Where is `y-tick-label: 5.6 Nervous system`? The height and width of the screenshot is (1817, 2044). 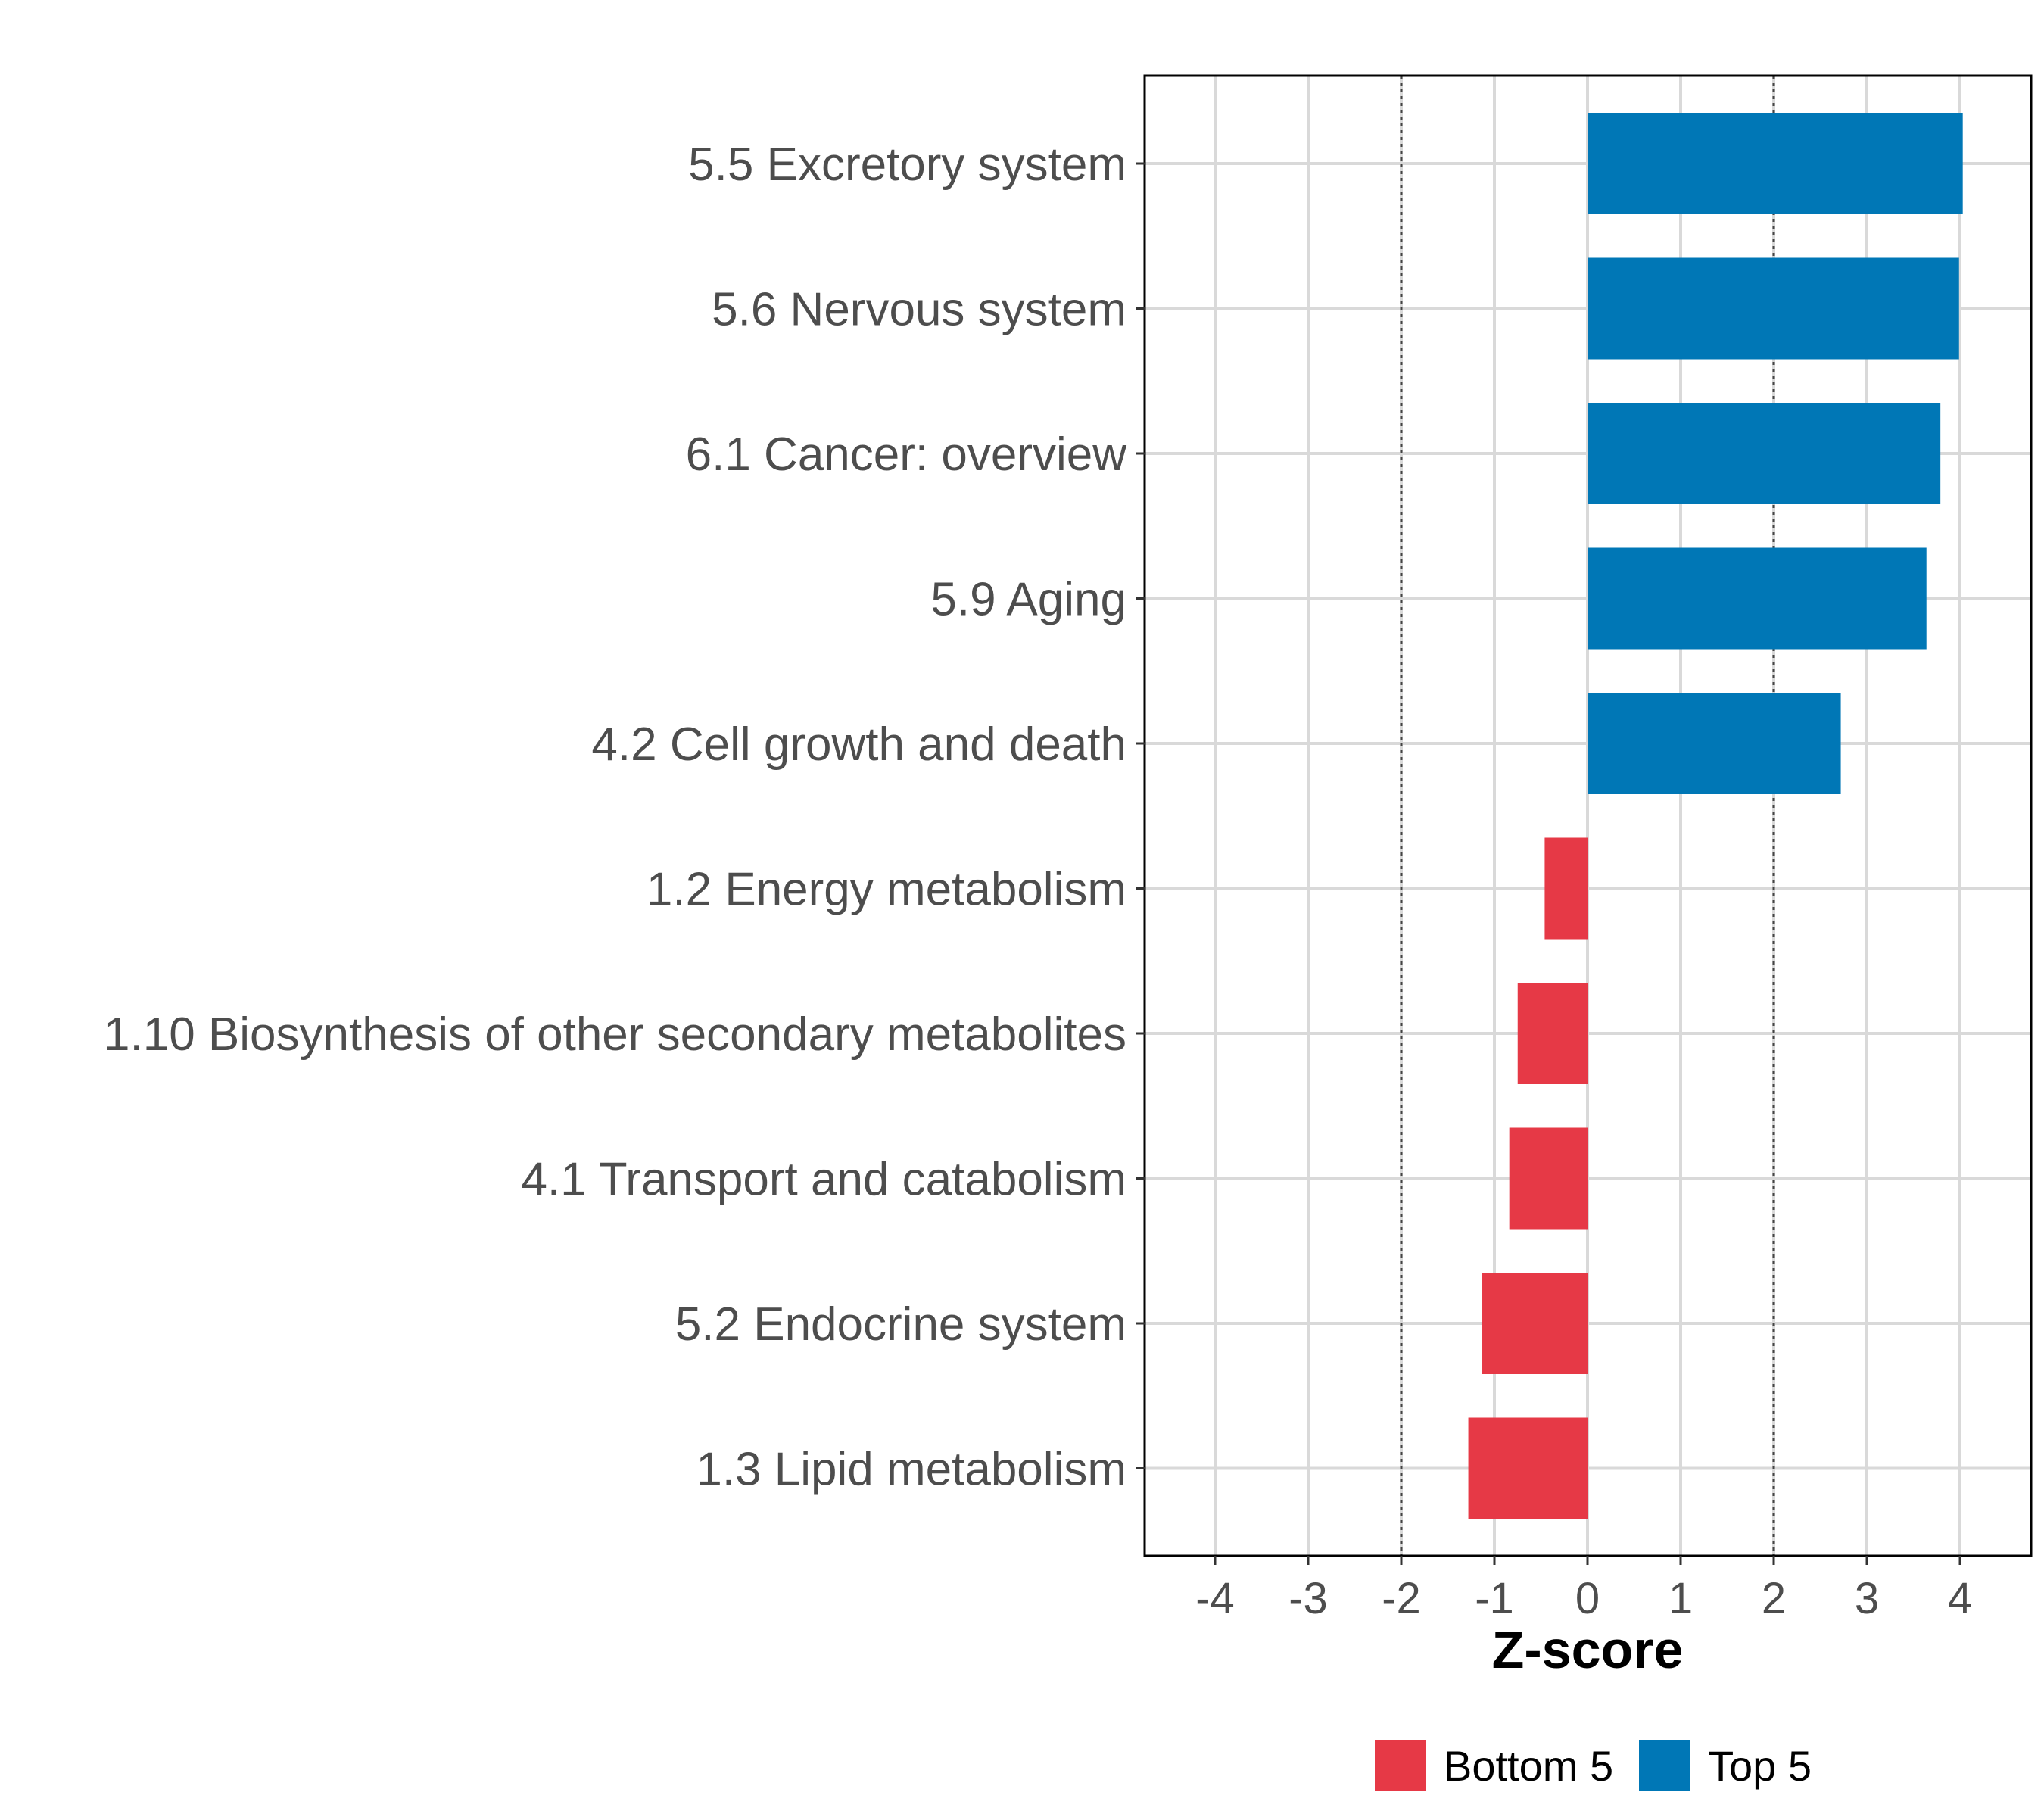 y-tick-label: 5.6 Nervous system is located at coordinates (919, 310).